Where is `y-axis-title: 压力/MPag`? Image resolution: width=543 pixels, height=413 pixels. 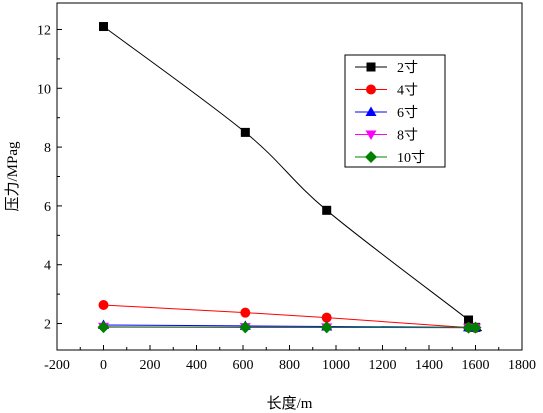
y-axis-title: 压力/MPag is located at coordinates (12, 176).